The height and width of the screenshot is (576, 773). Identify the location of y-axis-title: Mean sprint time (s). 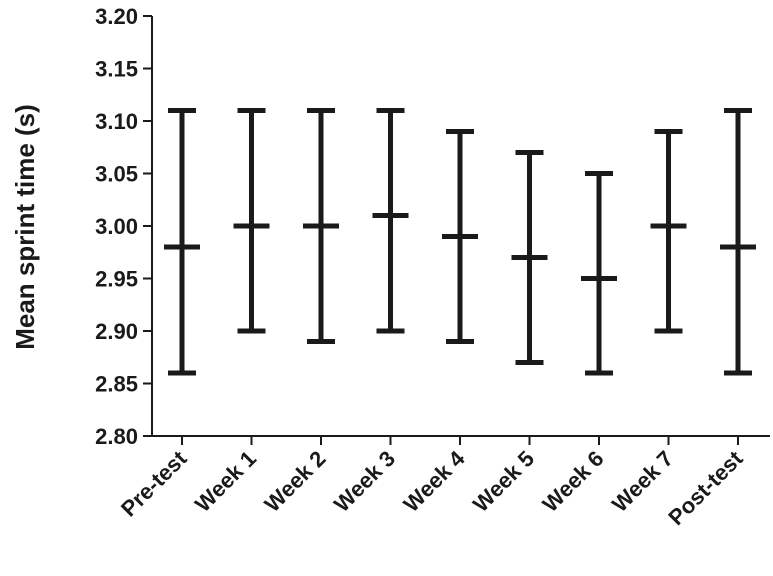
(25, 227).